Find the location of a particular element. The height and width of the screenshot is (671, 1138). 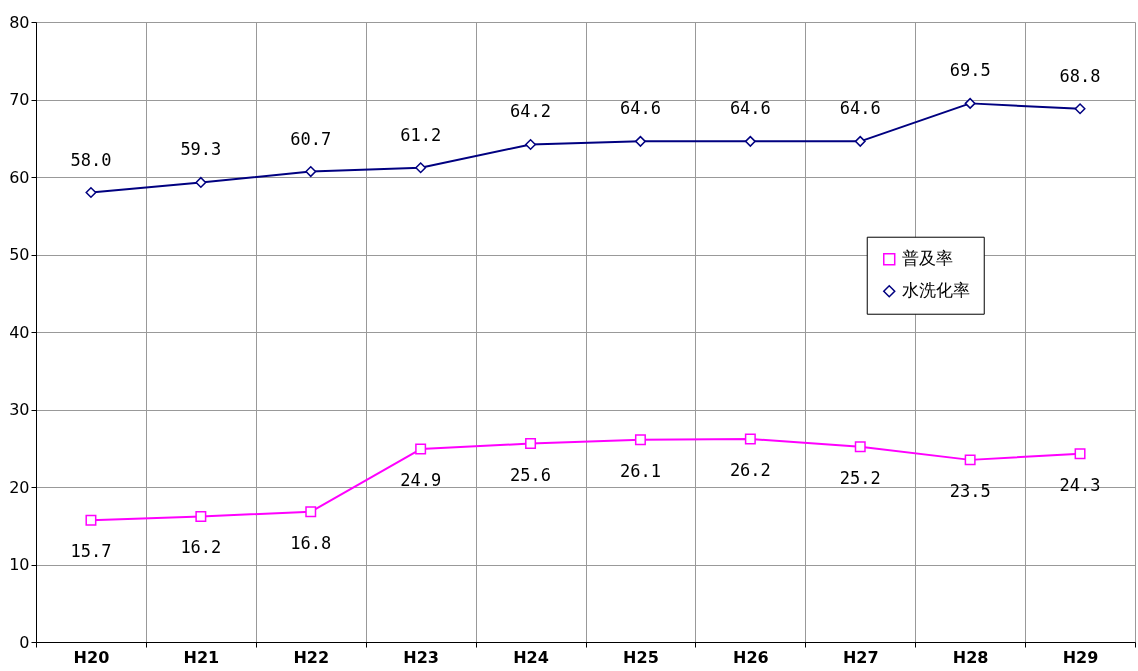

data-label: 15.7 is located at coordinates (91, 551).